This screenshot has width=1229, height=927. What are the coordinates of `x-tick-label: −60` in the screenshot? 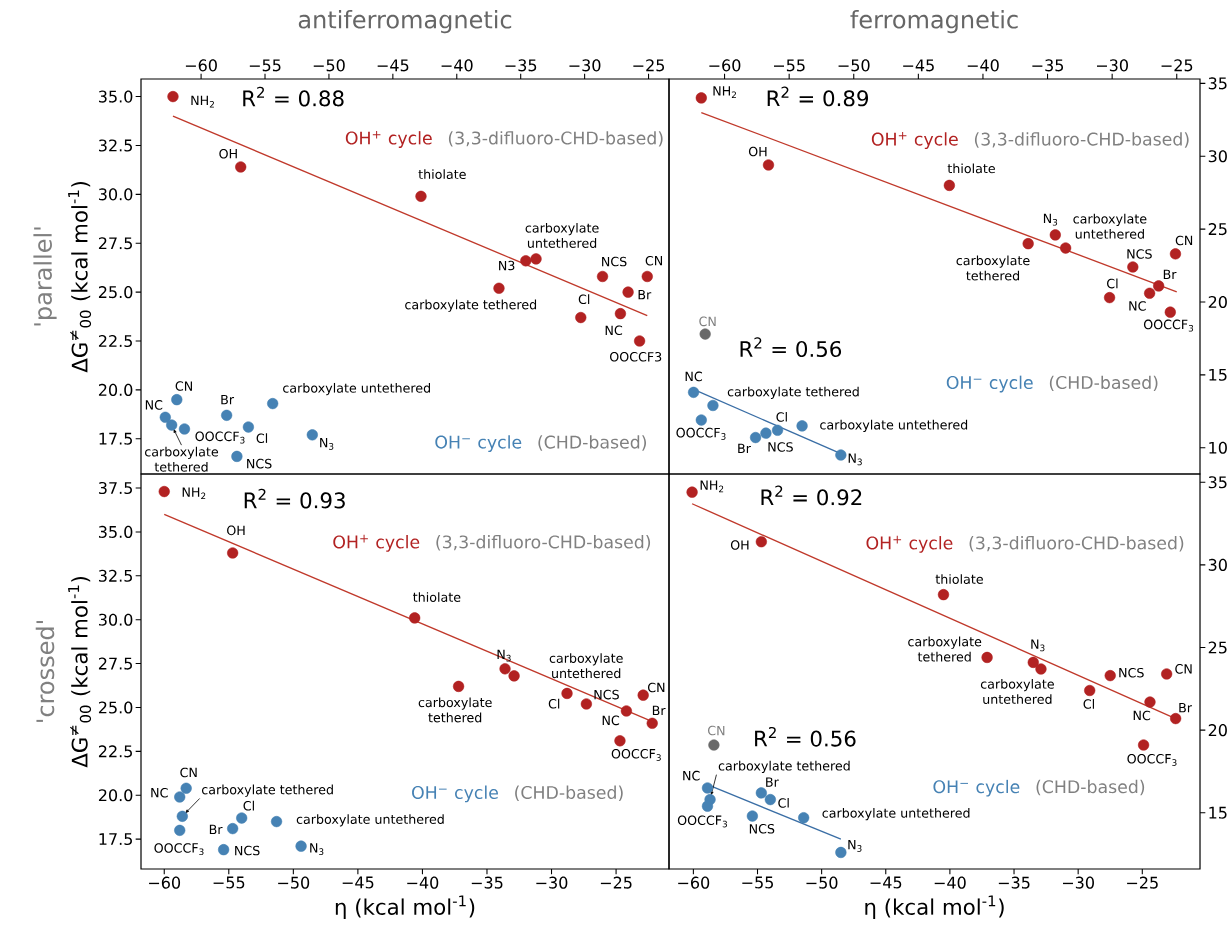 It's located at (725, 65).